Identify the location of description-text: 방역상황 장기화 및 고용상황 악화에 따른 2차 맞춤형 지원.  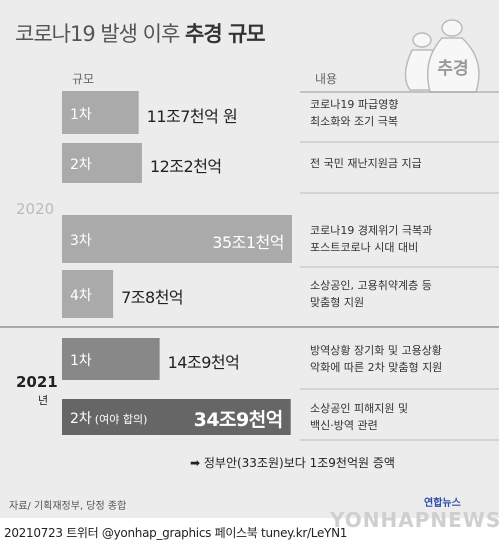
(376, 359).